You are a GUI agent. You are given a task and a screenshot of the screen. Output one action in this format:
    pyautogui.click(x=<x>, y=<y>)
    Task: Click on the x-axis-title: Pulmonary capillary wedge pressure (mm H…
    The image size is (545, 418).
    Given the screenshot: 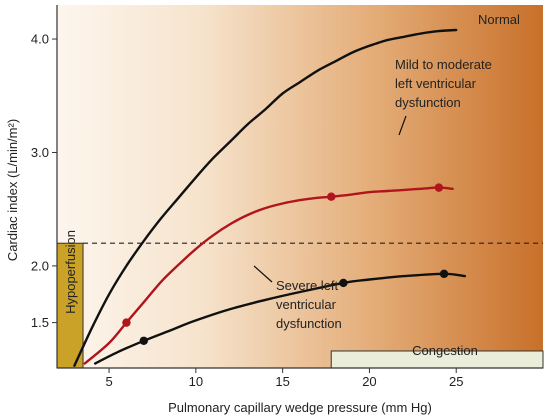 What is the action you would take?
    pyautogui.click(x=300, y=407)
    